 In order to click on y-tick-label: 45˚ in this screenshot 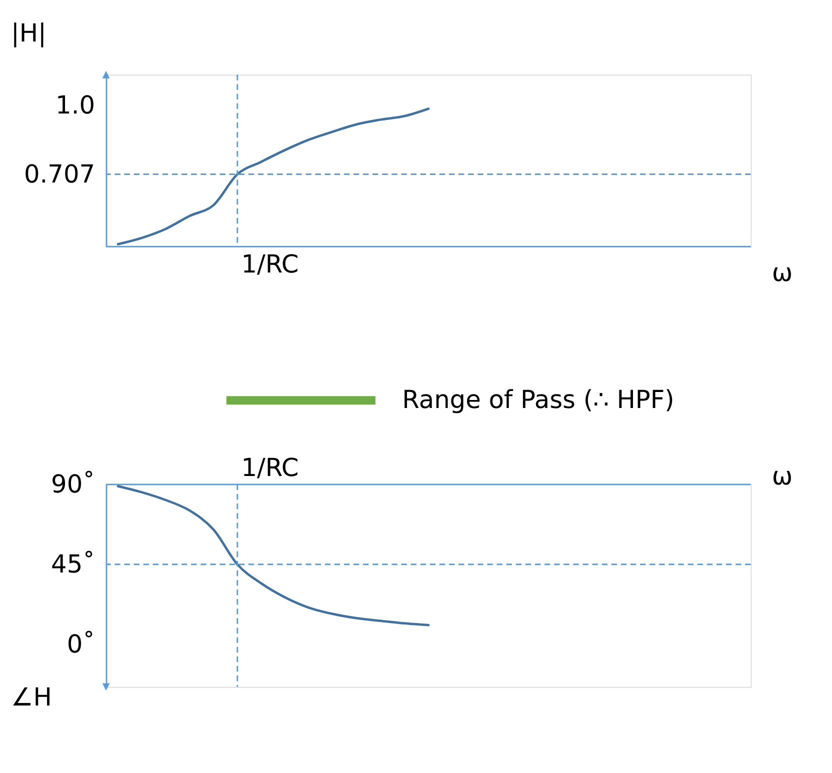, I will do `click(73, 563)`.